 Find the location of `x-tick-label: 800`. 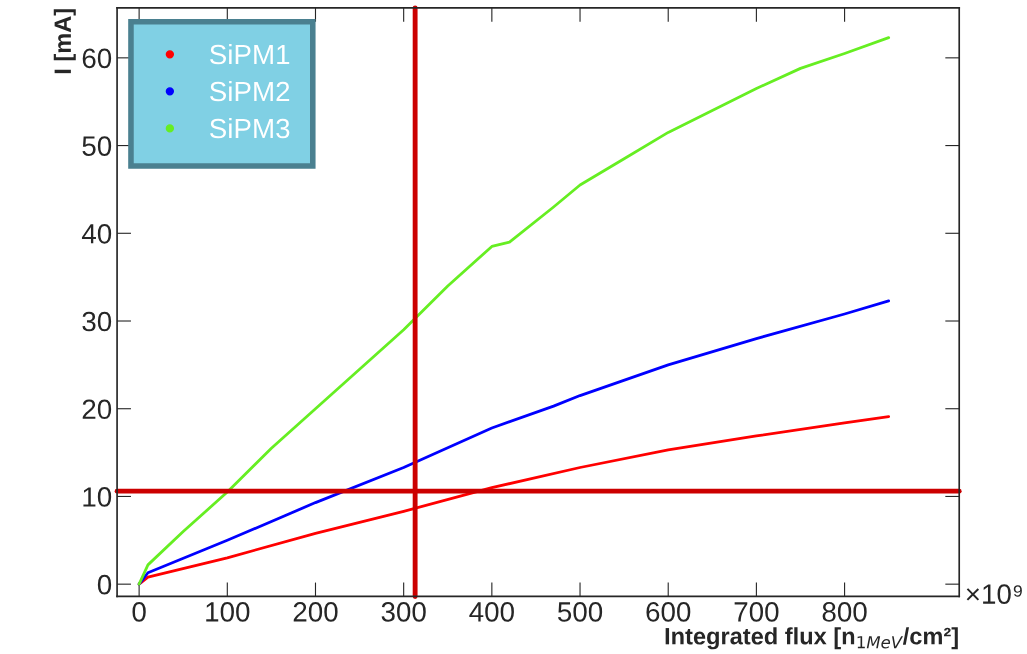

x-tick-label: 800 is located at coordinates (844, 612).